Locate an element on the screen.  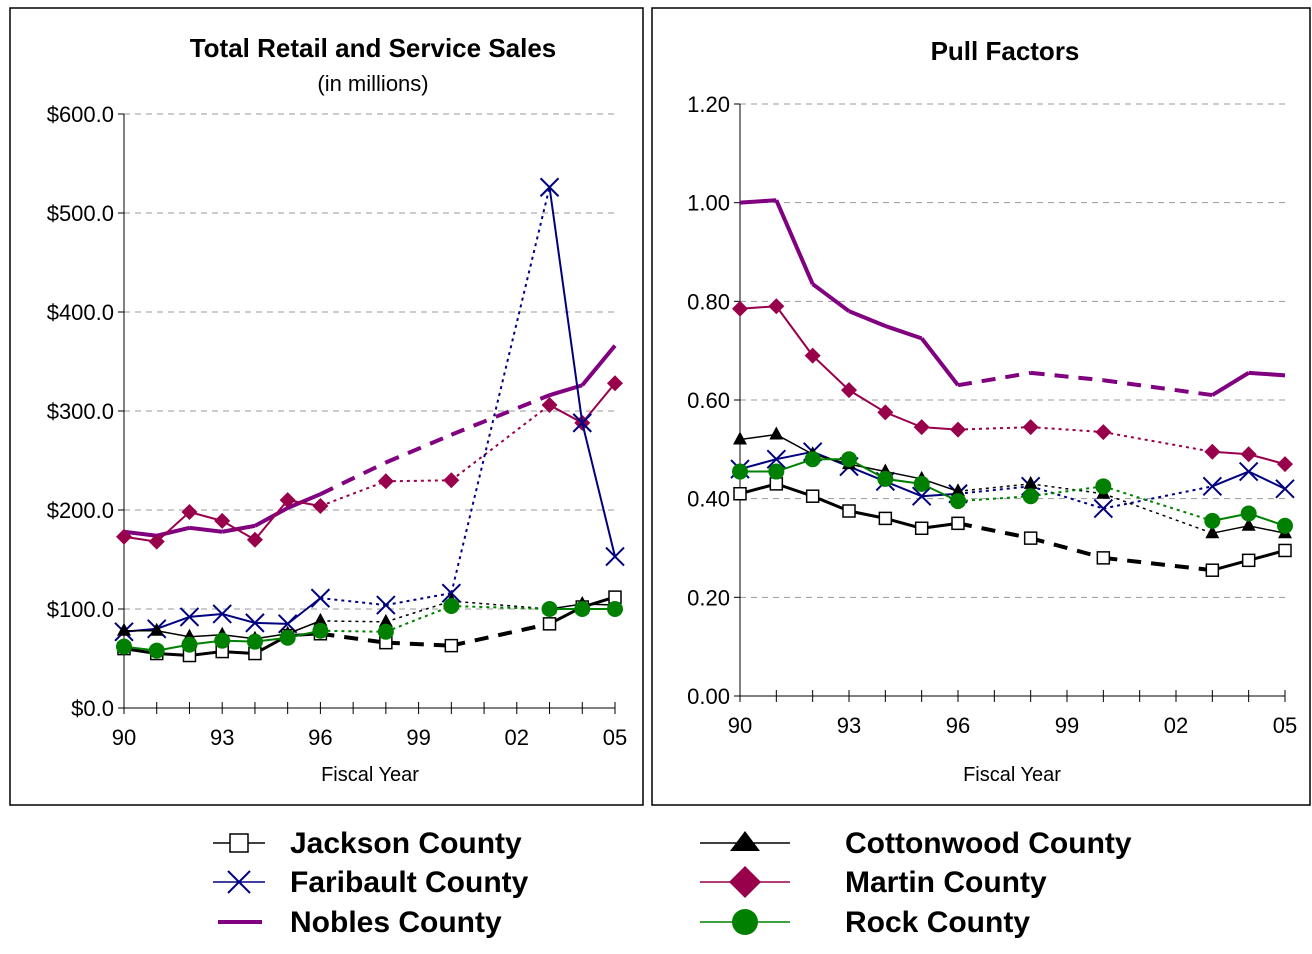
legend-label: Nobles County is located at coordinates (396, 922).